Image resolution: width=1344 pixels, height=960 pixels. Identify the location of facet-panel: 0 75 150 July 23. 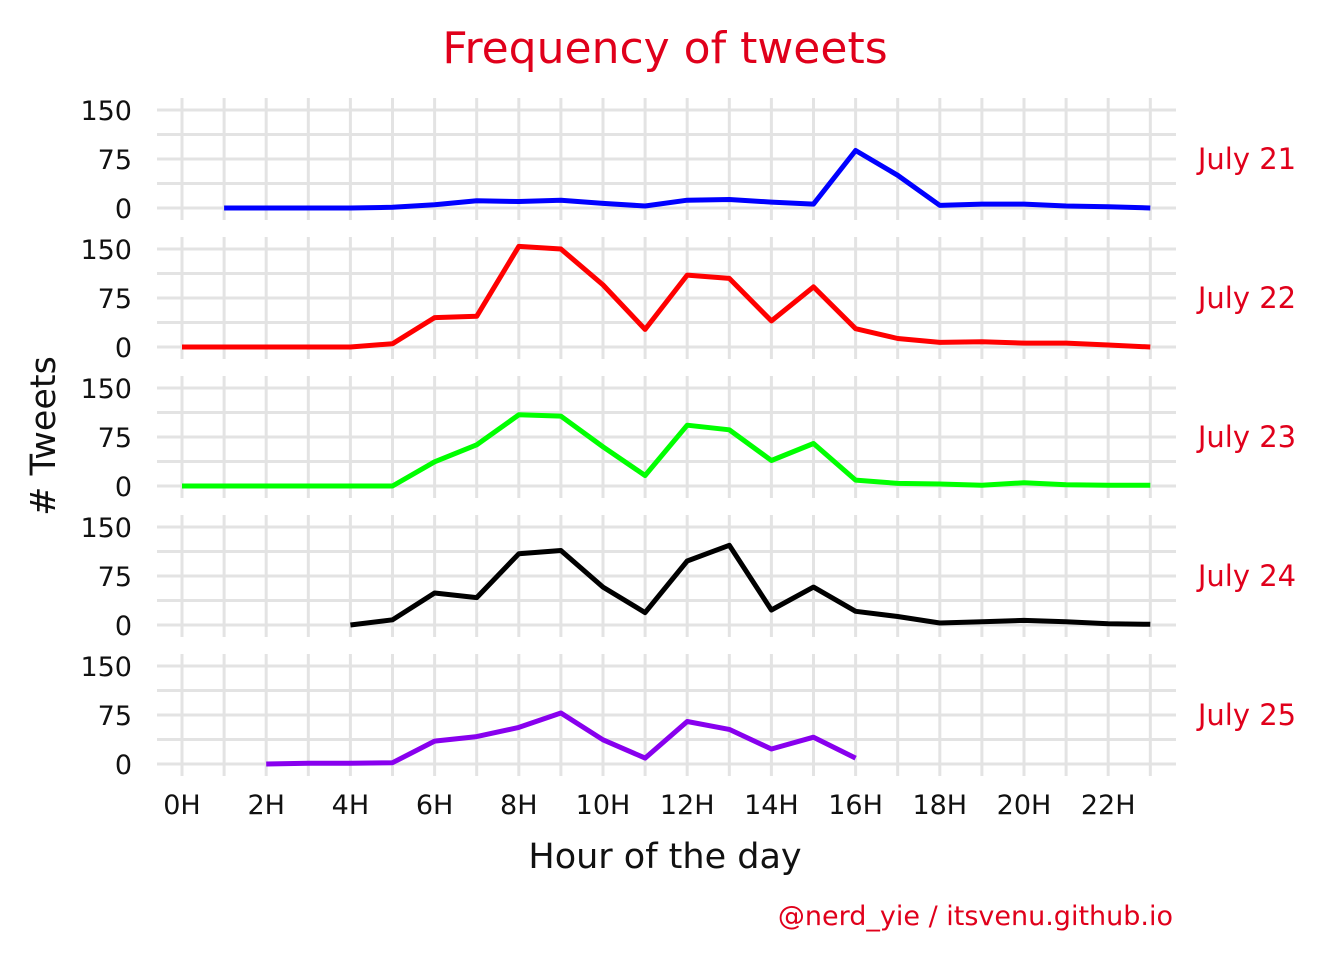
(688, 438).